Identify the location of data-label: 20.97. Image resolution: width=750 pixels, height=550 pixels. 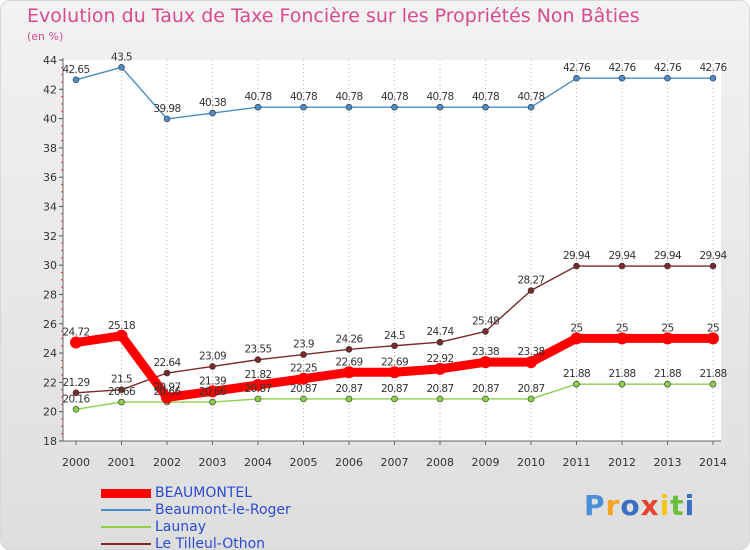
(166, 387).